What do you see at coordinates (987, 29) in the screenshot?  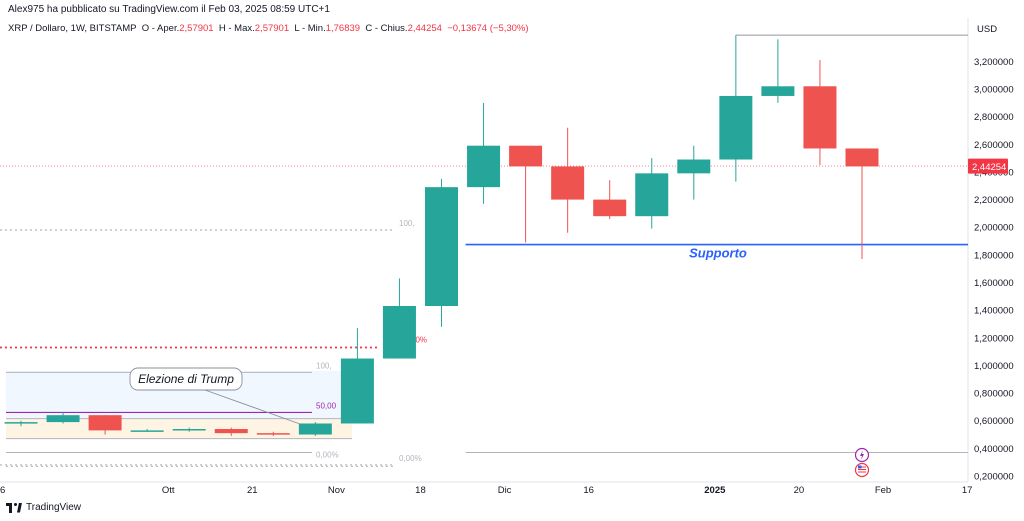 I see `currency-label: USD` at bounding box center [987, 29].